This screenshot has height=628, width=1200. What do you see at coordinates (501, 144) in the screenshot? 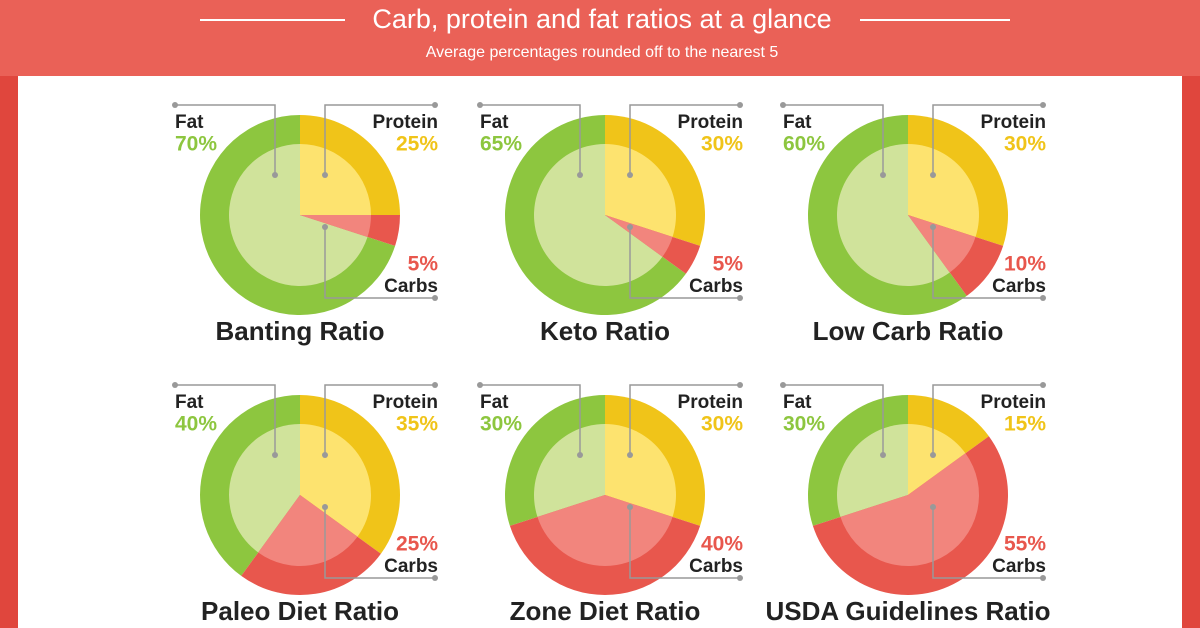
I see `value-label: 65%` at bounding box center [501, 144].